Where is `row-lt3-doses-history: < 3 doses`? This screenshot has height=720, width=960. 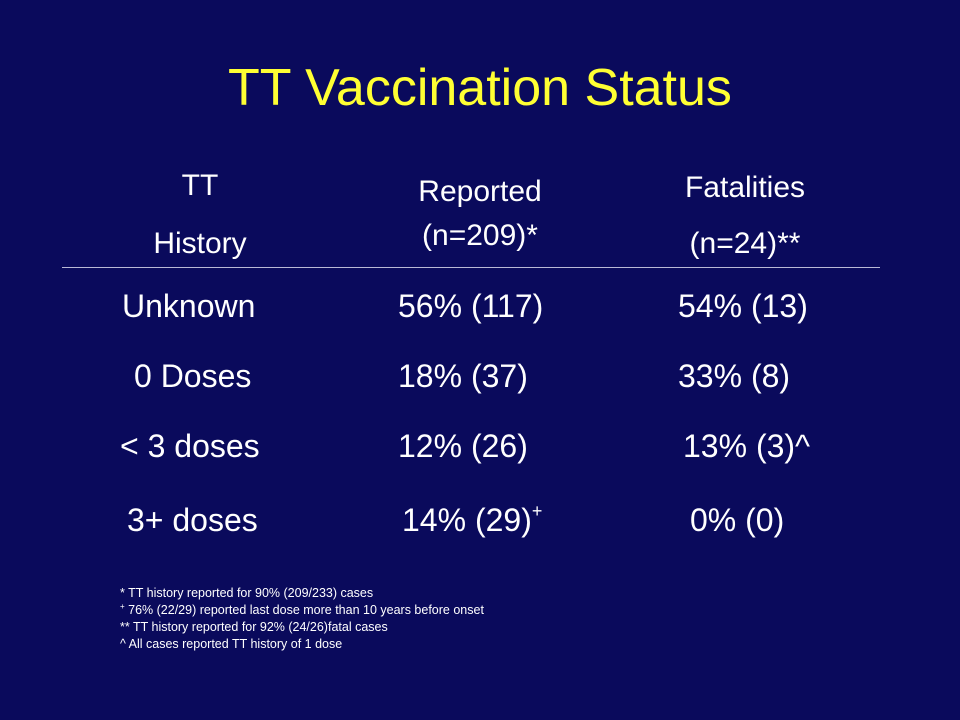 row-lt3-doses-history: < 3 doses is located at coordinates (190, 446).